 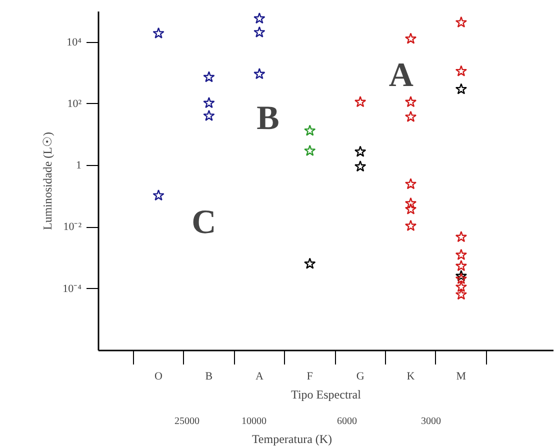 What do you see at coordinates (326, 395) in the screenshot?
I see `x-axis-title: Tipo Espectral` at bounding box center [326, 395].